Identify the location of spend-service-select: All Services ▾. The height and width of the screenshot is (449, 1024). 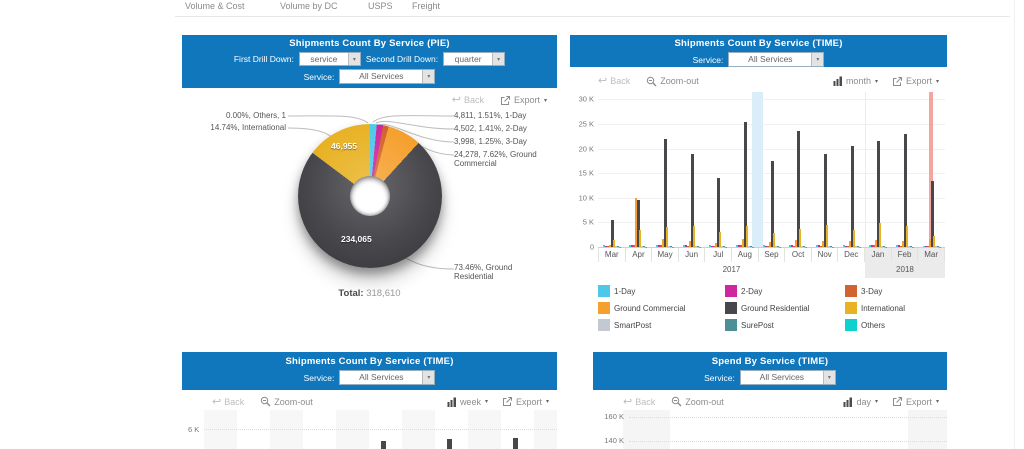
(787, 377).